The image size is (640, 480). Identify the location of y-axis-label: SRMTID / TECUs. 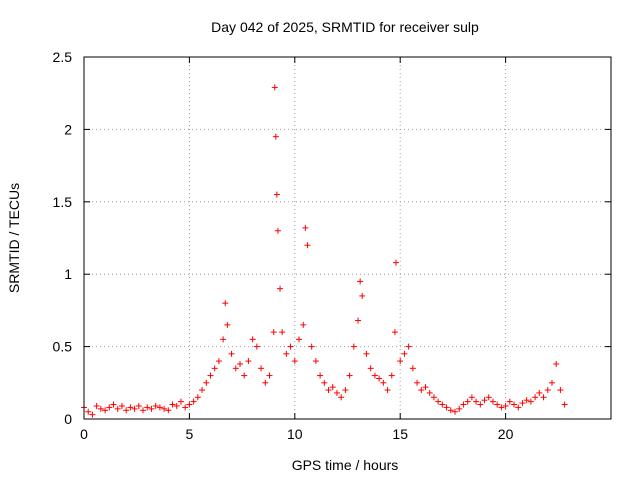
(14, 238).